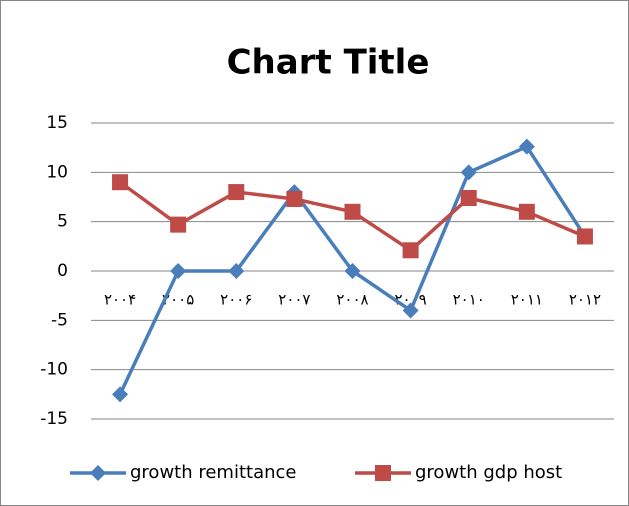 The image size is (629, 506). Describe the element at coordinates (527, 300) in the screenshot. I see `x-tick-label: ۲۰۱۱` at that location.